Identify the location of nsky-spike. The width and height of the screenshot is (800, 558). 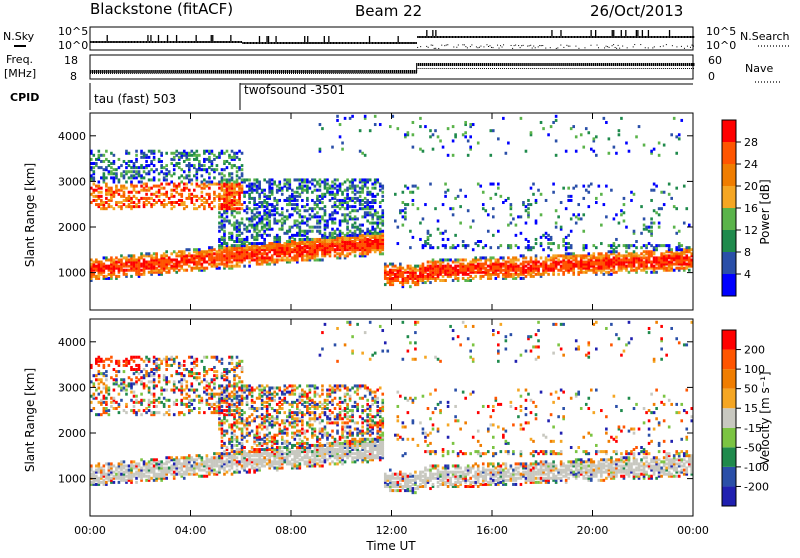
(307, 39).